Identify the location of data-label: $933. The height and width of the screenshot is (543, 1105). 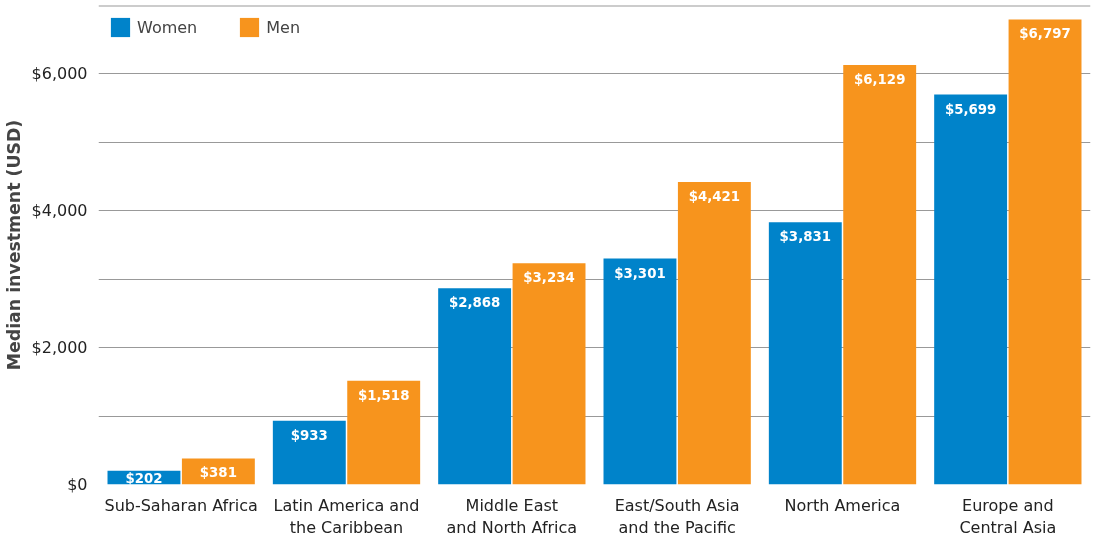
(309, 435).